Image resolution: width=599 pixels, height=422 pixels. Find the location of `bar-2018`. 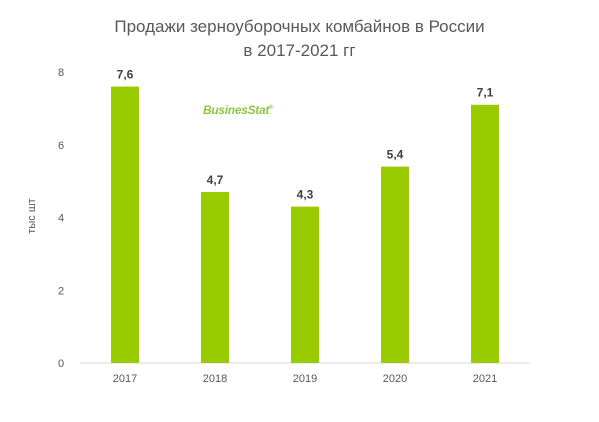

bar-2018 is located at coordinates (215, 277).